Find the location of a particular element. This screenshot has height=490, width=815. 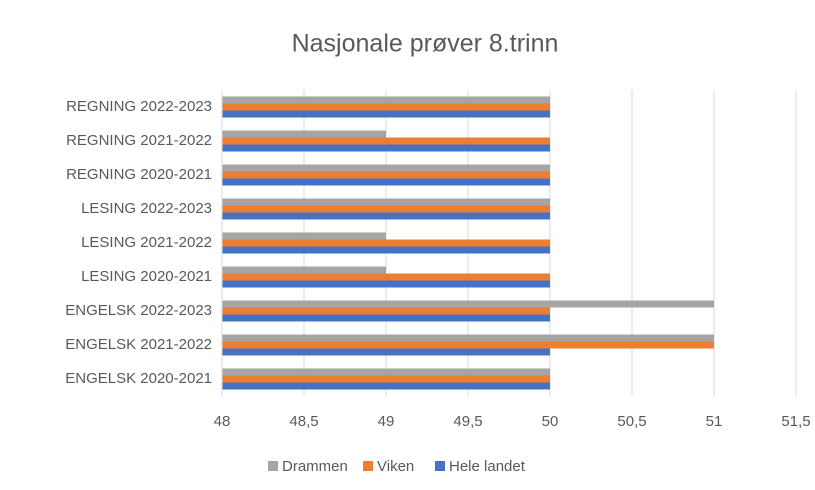

x-tick-label: 49,5 is located at coordinates (467, 421).